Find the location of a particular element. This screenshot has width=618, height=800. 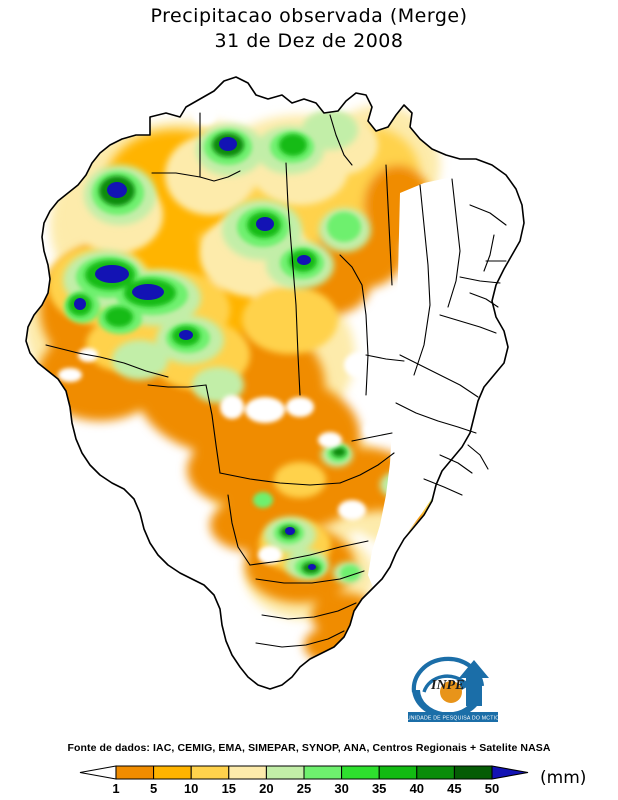

colorbar-tick: 40 is located at coordinates (417, 788).